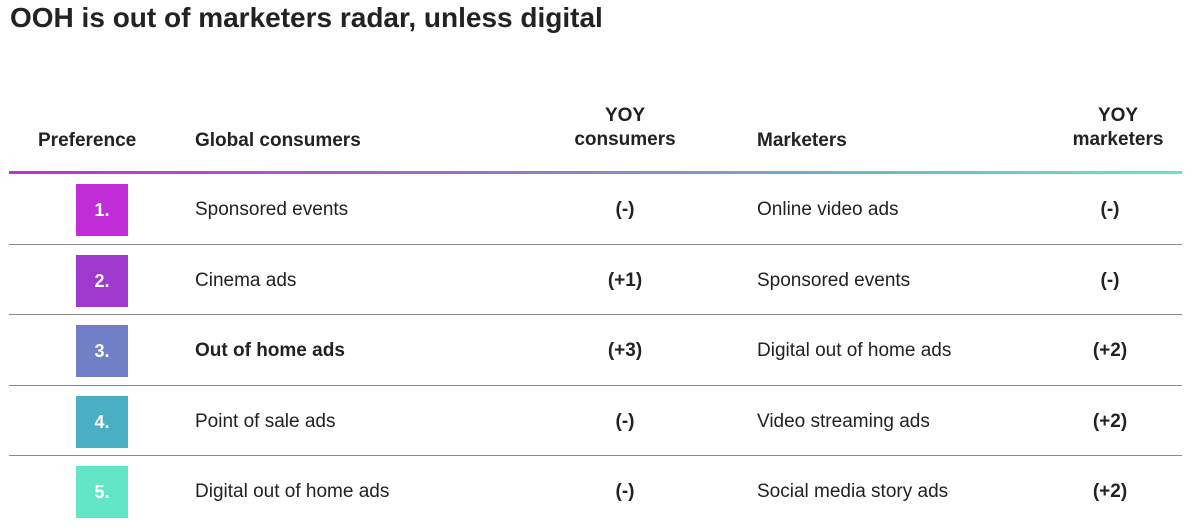  Describe the element at coordinates (102, 351) in the screenshot. I see `rank-badge: 3.` at that location.